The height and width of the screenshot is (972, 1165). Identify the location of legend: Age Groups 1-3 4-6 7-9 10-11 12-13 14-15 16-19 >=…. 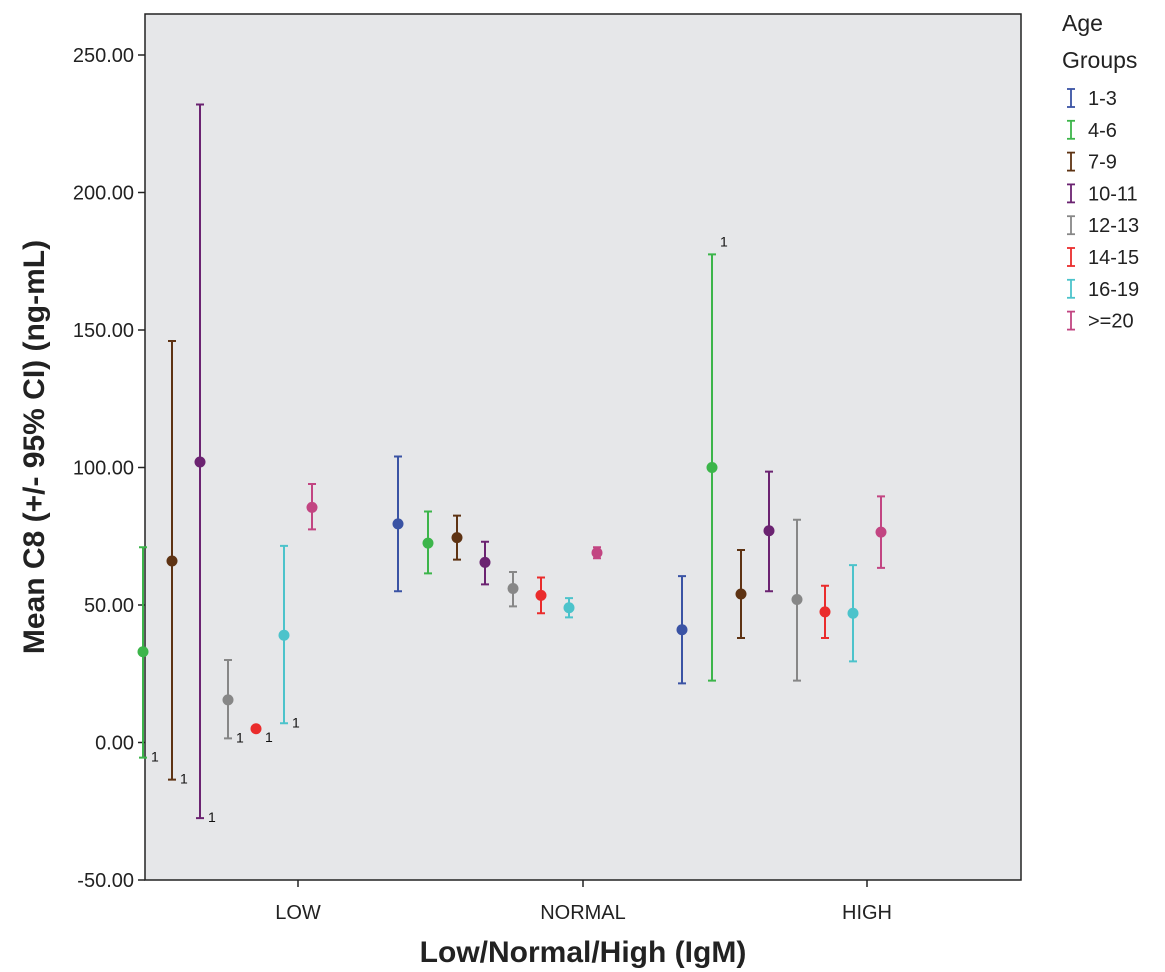
(1100, 171).